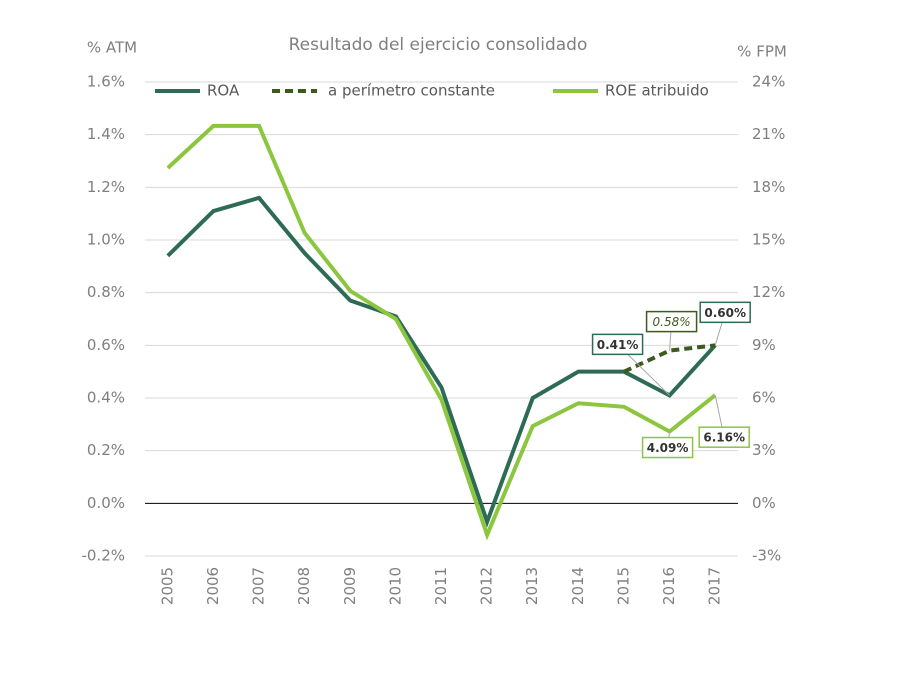 The height and width of the screenshot is (678, 900). Describe the element at coordinates (441, 586) in the screenshot. I see `x-tick-label: 2011` at that location.